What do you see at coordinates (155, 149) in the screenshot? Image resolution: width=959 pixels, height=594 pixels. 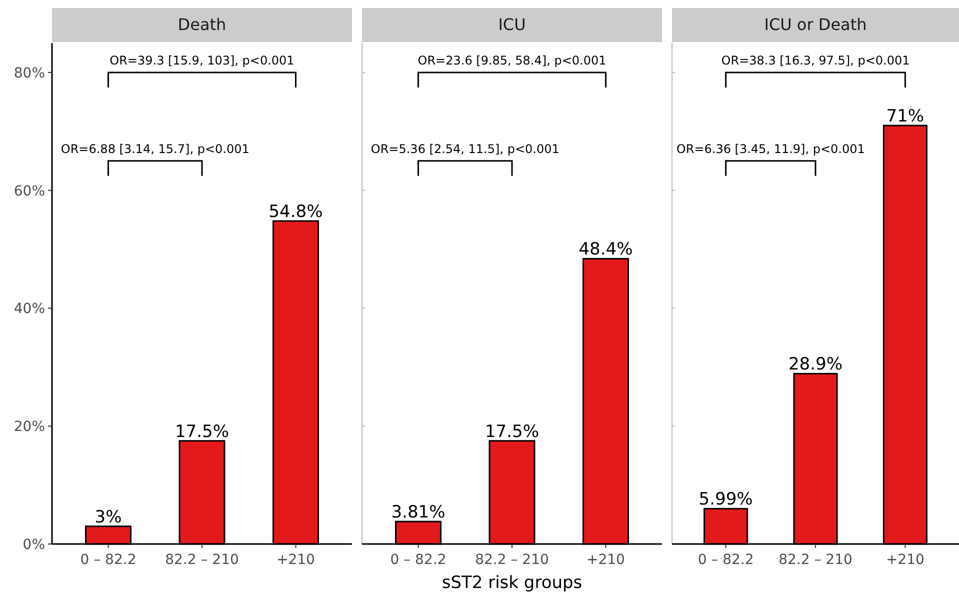 I see `annotation: OR=6.88 [3.14, 15.7], p<0.001` at bounding box center [155, 149].